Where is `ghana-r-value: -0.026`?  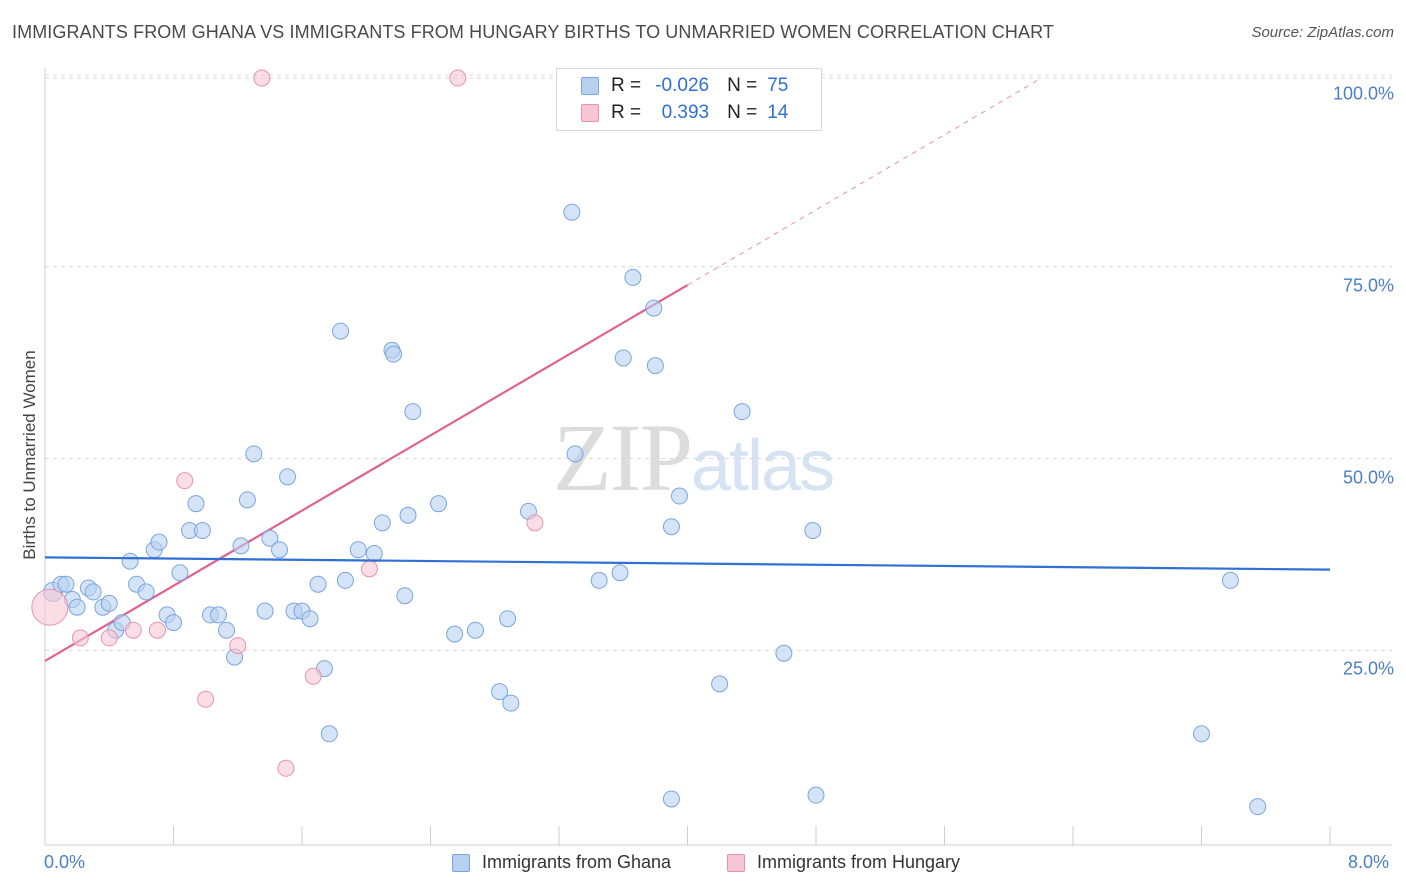 ghana-r-value: -0.026 is located at coordinates (682, 85).